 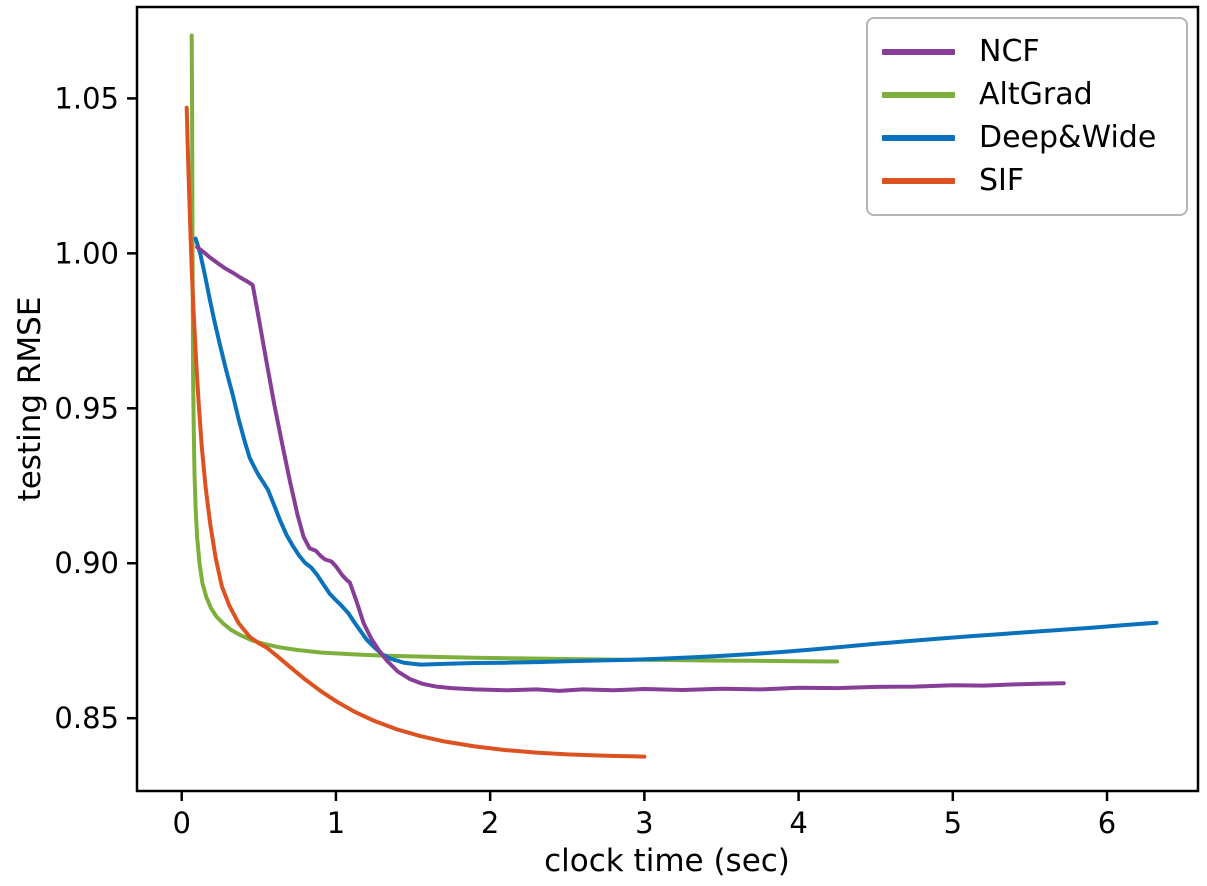 I want to click on legend-item-ncf: NCF, so click(x=1029, y=52).